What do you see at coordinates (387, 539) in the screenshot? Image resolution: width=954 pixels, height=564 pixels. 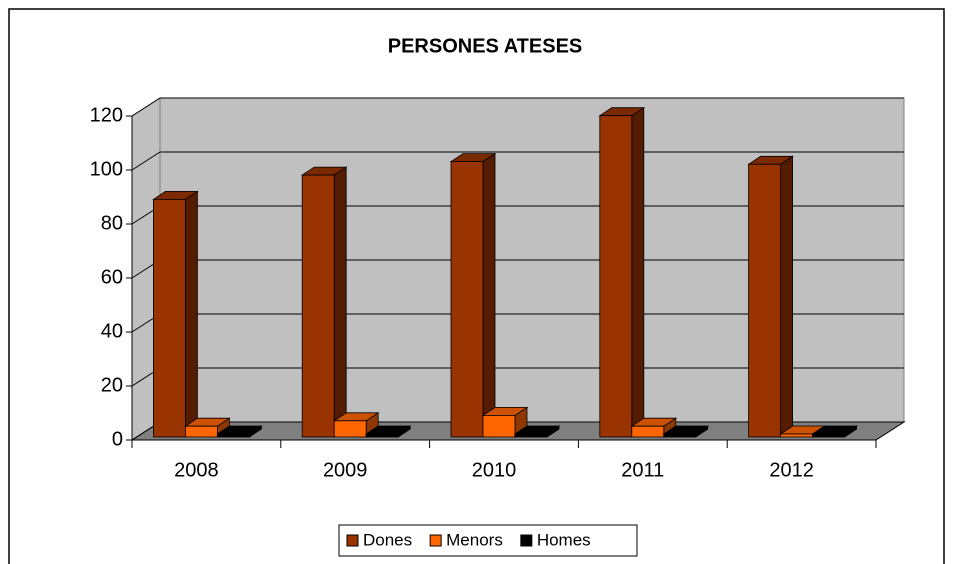 I see `legend-label: Dones` at bounding box center [387, 539].